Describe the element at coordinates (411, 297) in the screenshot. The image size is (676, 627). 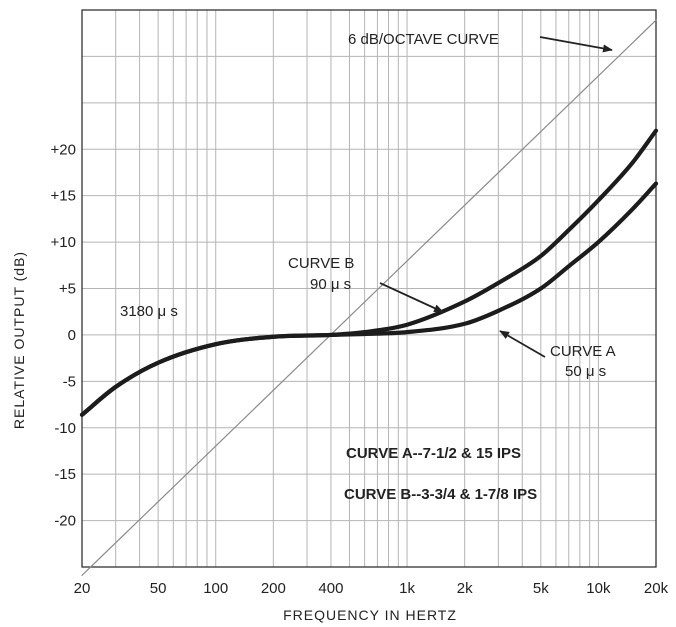
I see `curve-b-arrow` at that location.